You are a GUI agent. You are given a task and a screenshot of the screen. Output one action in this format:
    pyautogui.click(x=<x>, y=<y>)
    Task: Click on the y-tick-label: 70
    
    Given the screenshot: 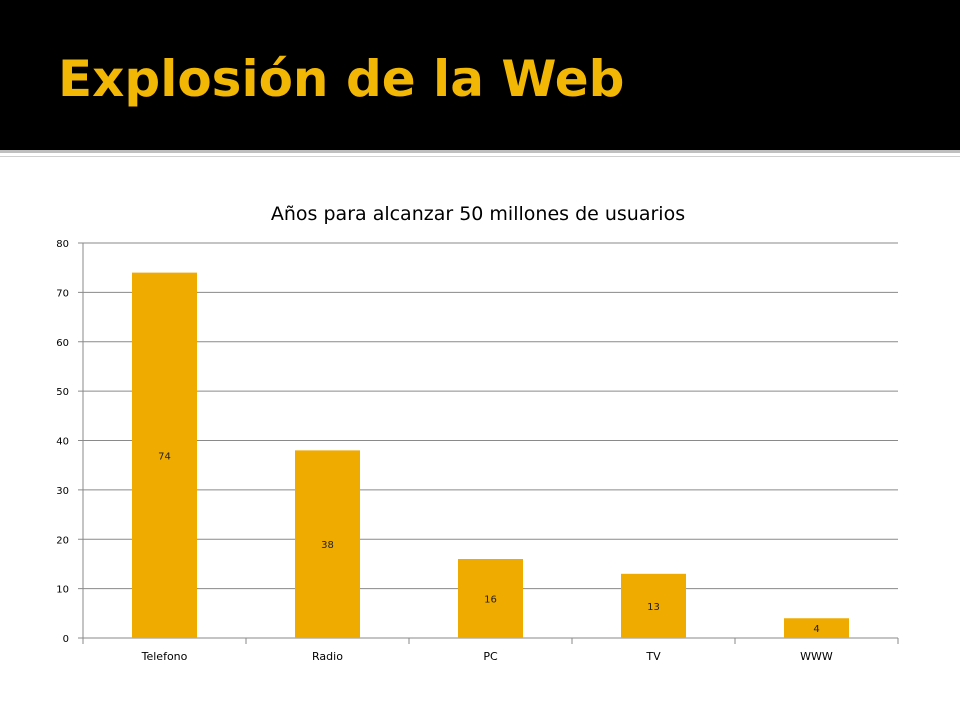 What is the action you would take?
    pyautogui.click(x=62, y=293)
    